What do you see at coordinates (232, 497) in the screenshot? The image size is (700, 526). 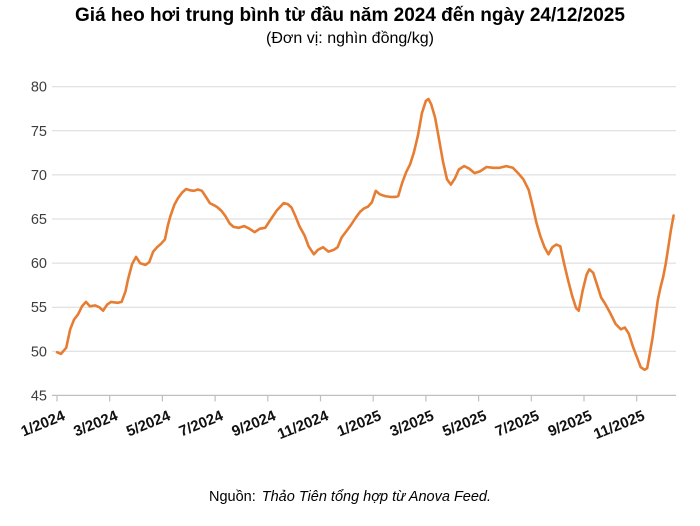 I see `source-prefix: Nguồn:` at bounding box center [232, 497].